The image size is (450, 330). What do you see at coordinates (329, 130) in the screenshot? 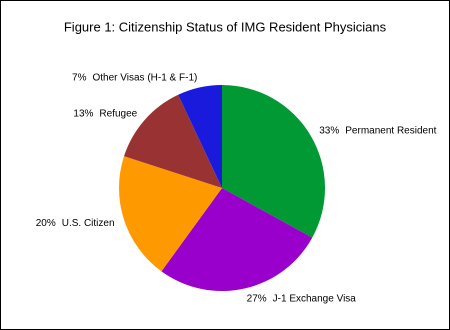
I see `value-label: 33%` at bounding box center [329, 130].